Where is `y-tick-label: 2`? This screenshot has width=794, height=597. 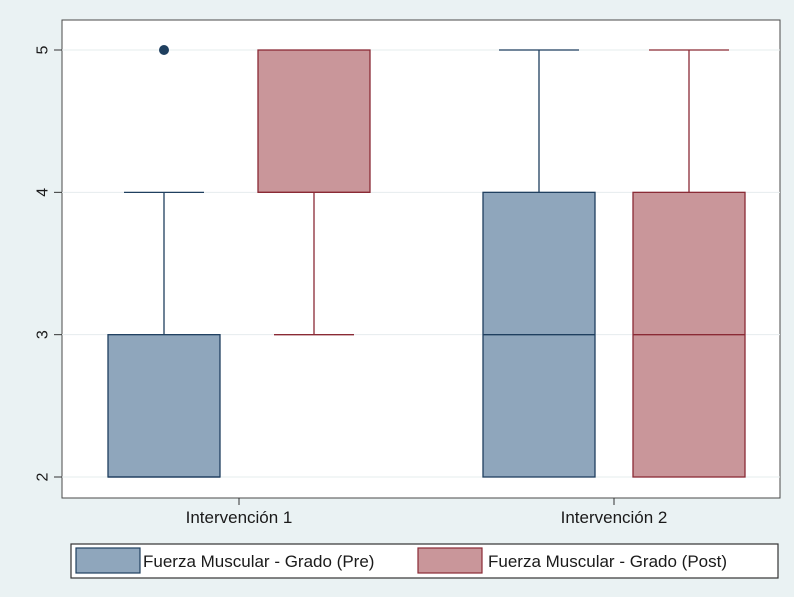 y-tick-label: 2 is located at coordinates (43, 476).